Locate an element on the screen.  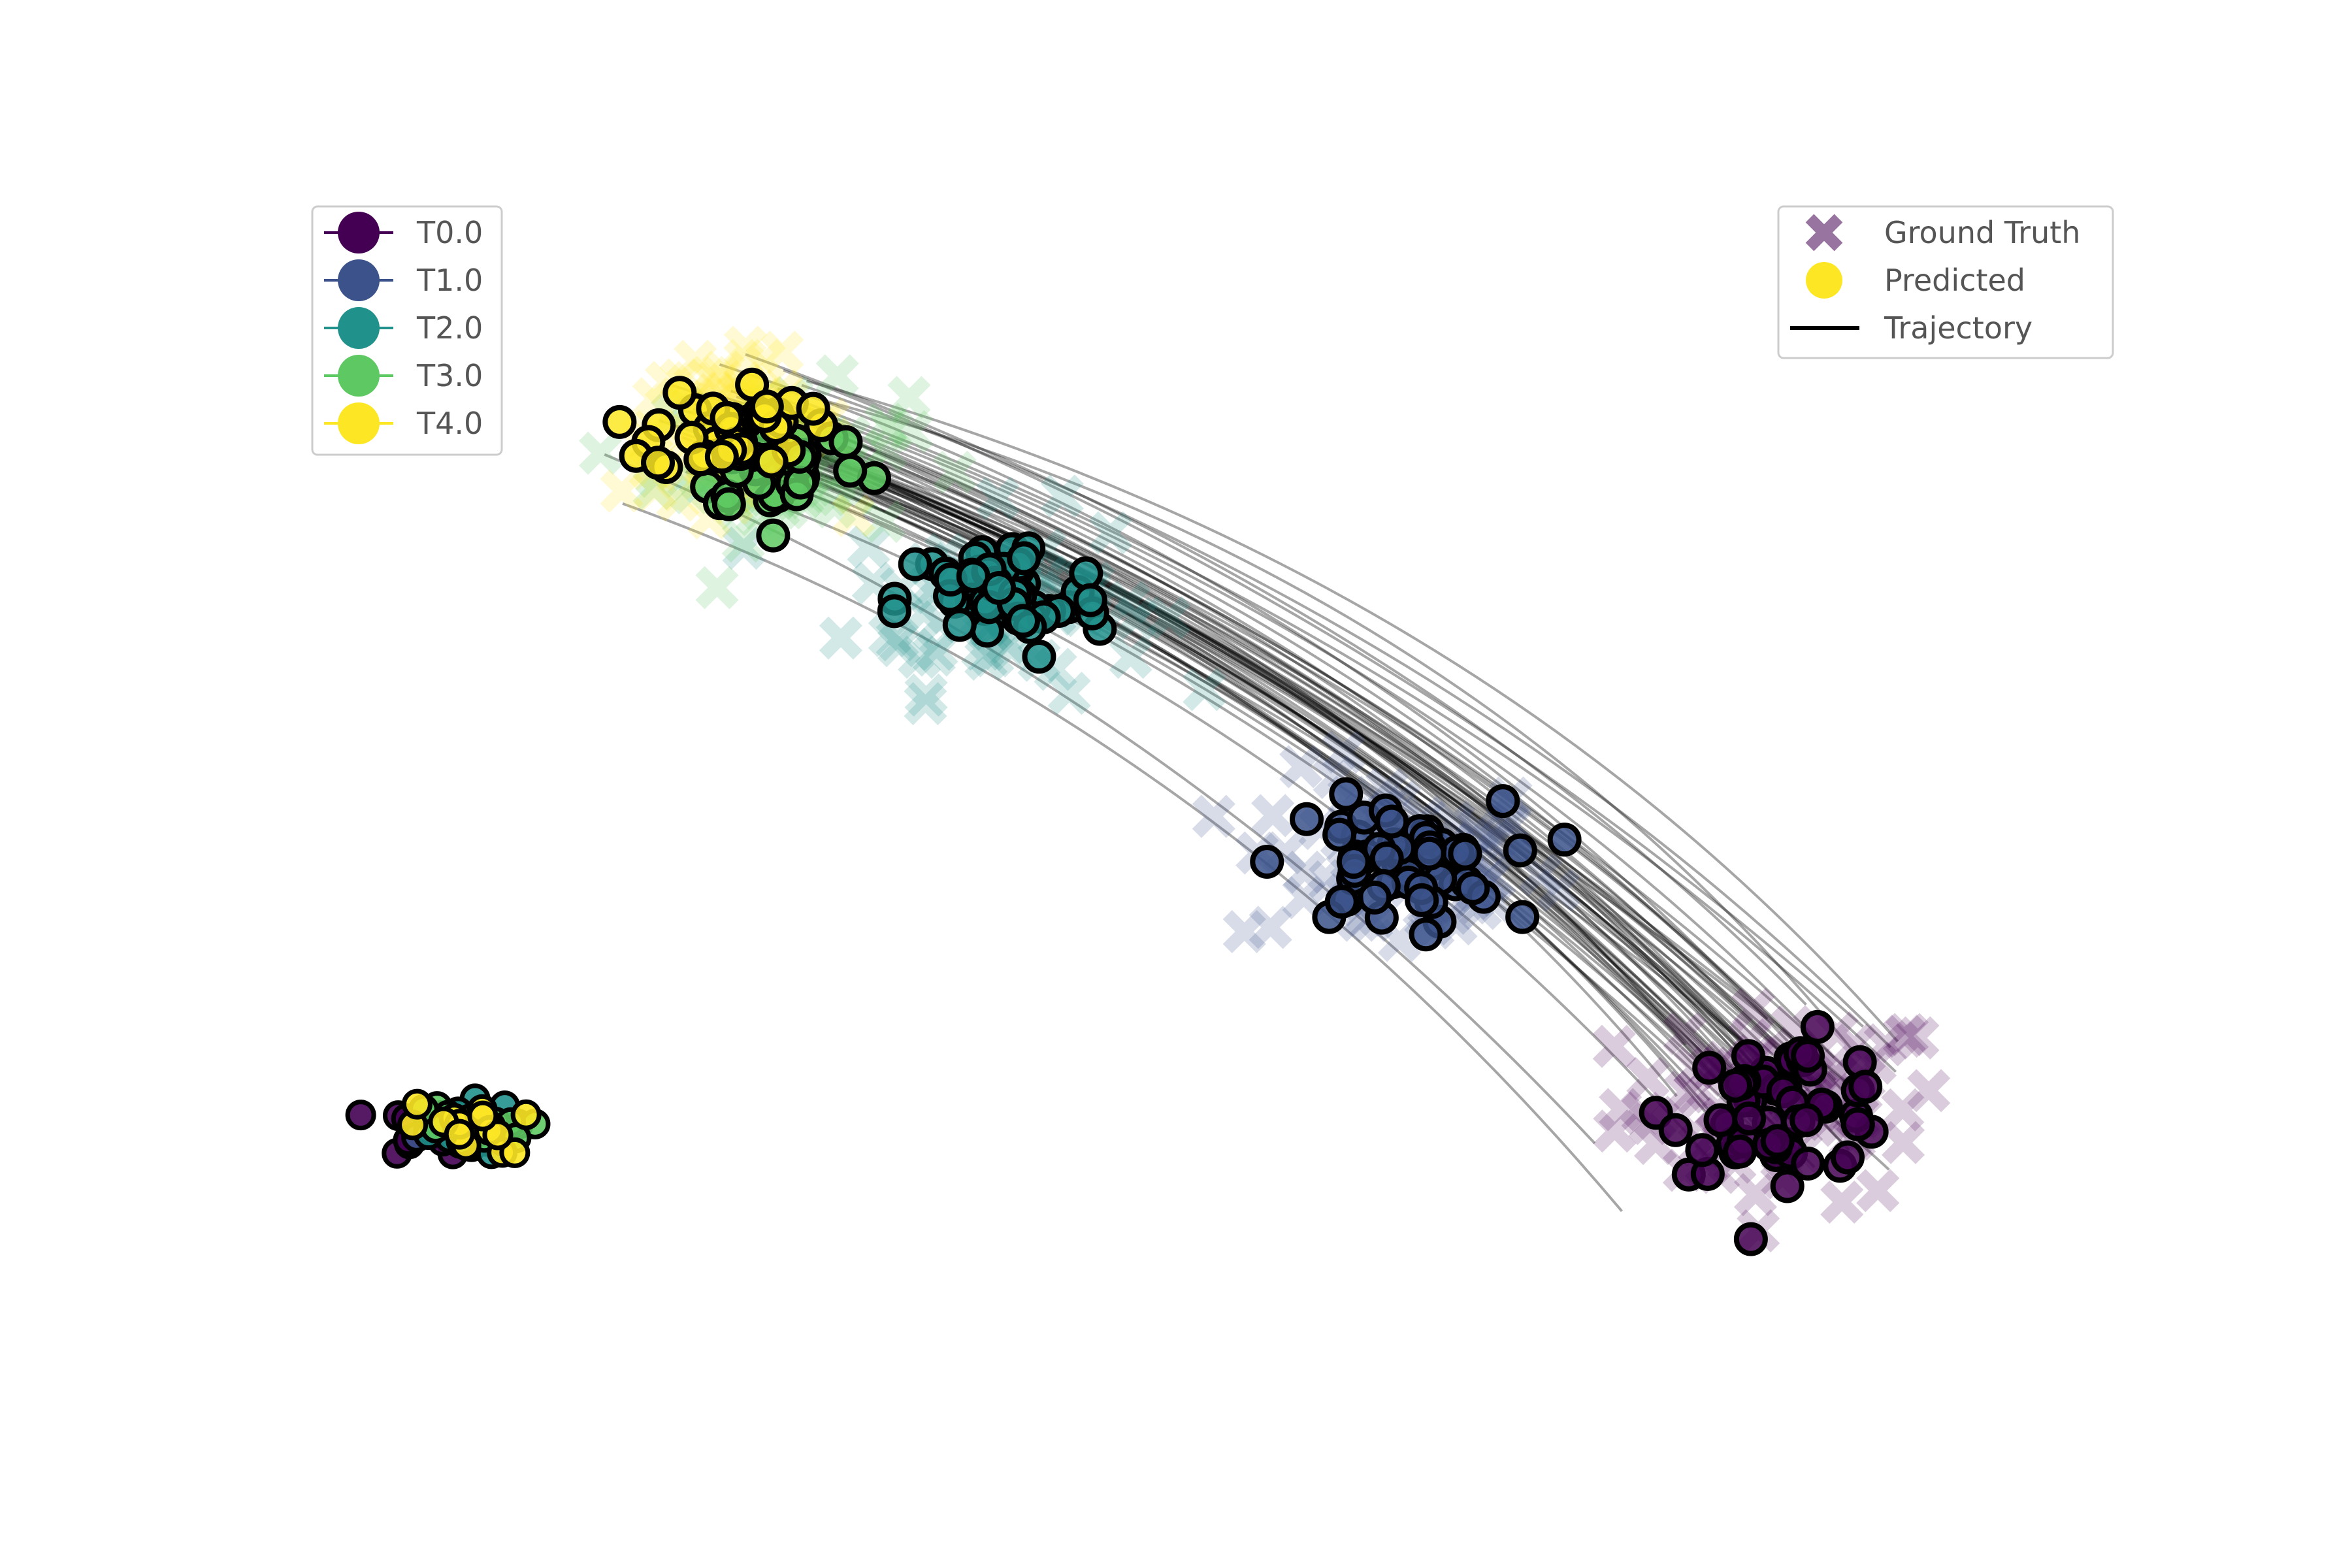
legend-ground-truth-marker is located at coordinates (1824, 233).